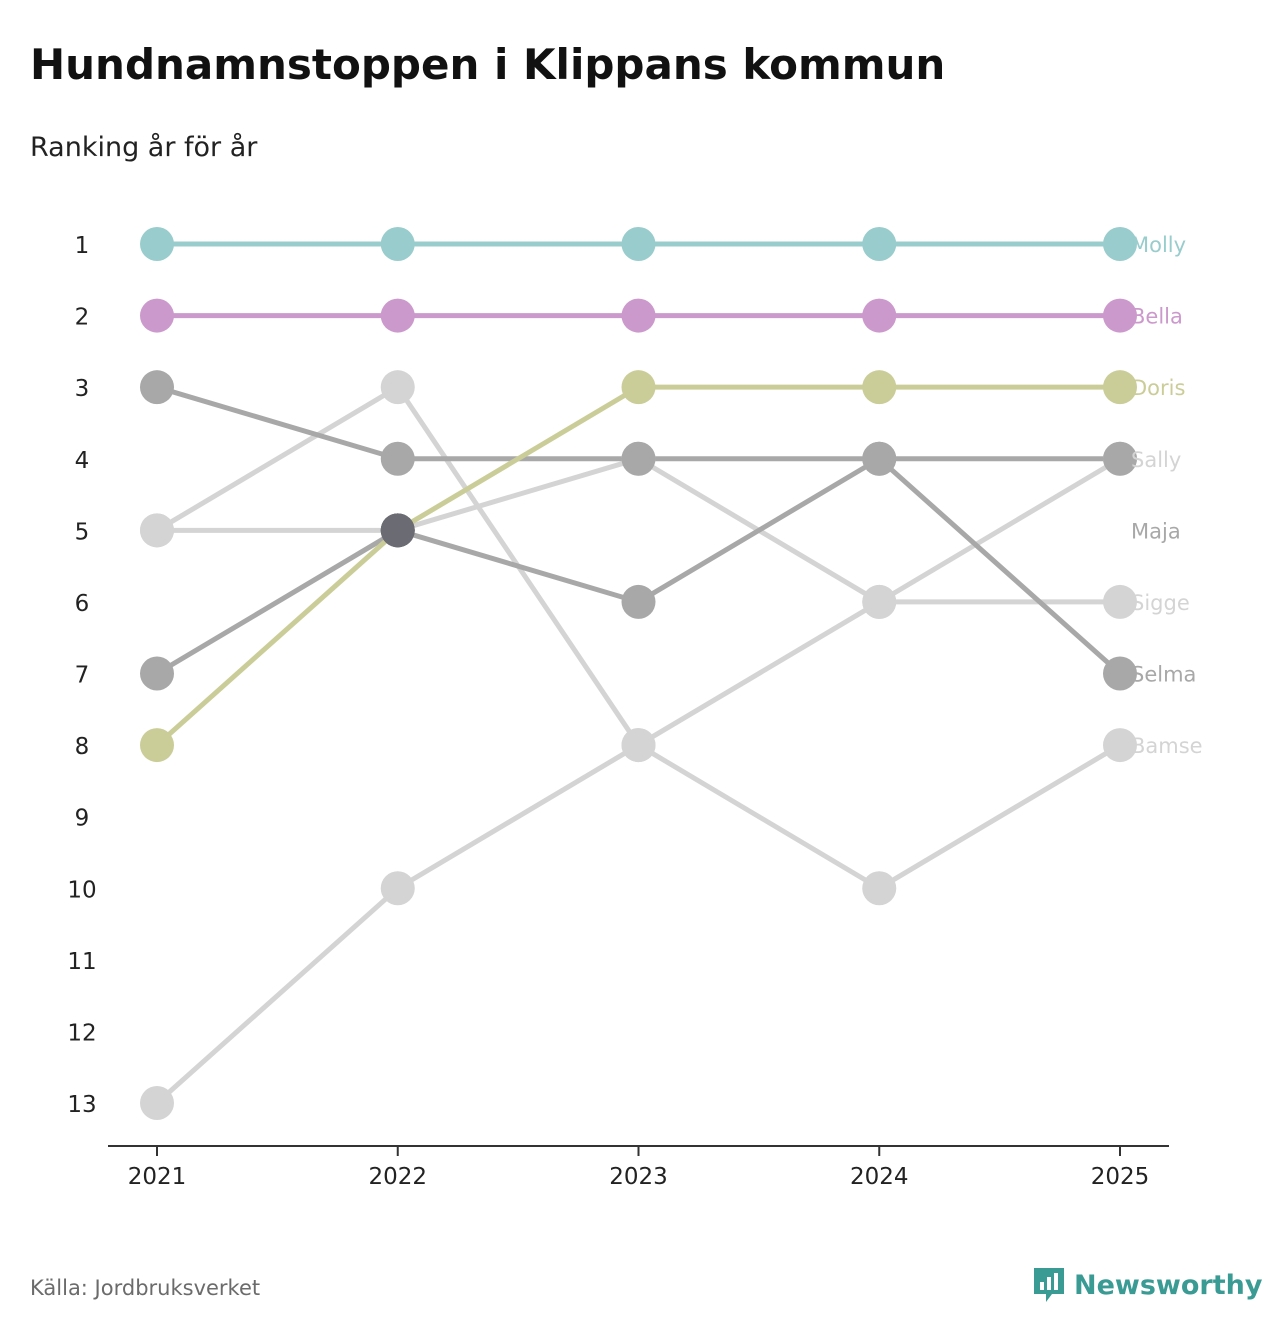  What do you see at coordinates (82, 676) in the screenshot?
I see `y-tick-label: 7` at bounding box center [82, 676].